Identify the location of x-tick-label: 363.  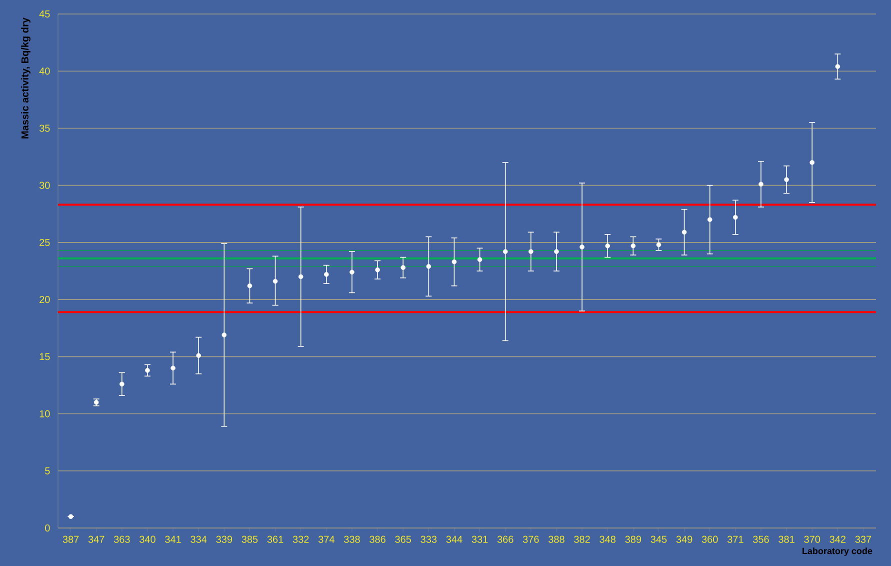
(122, 539).